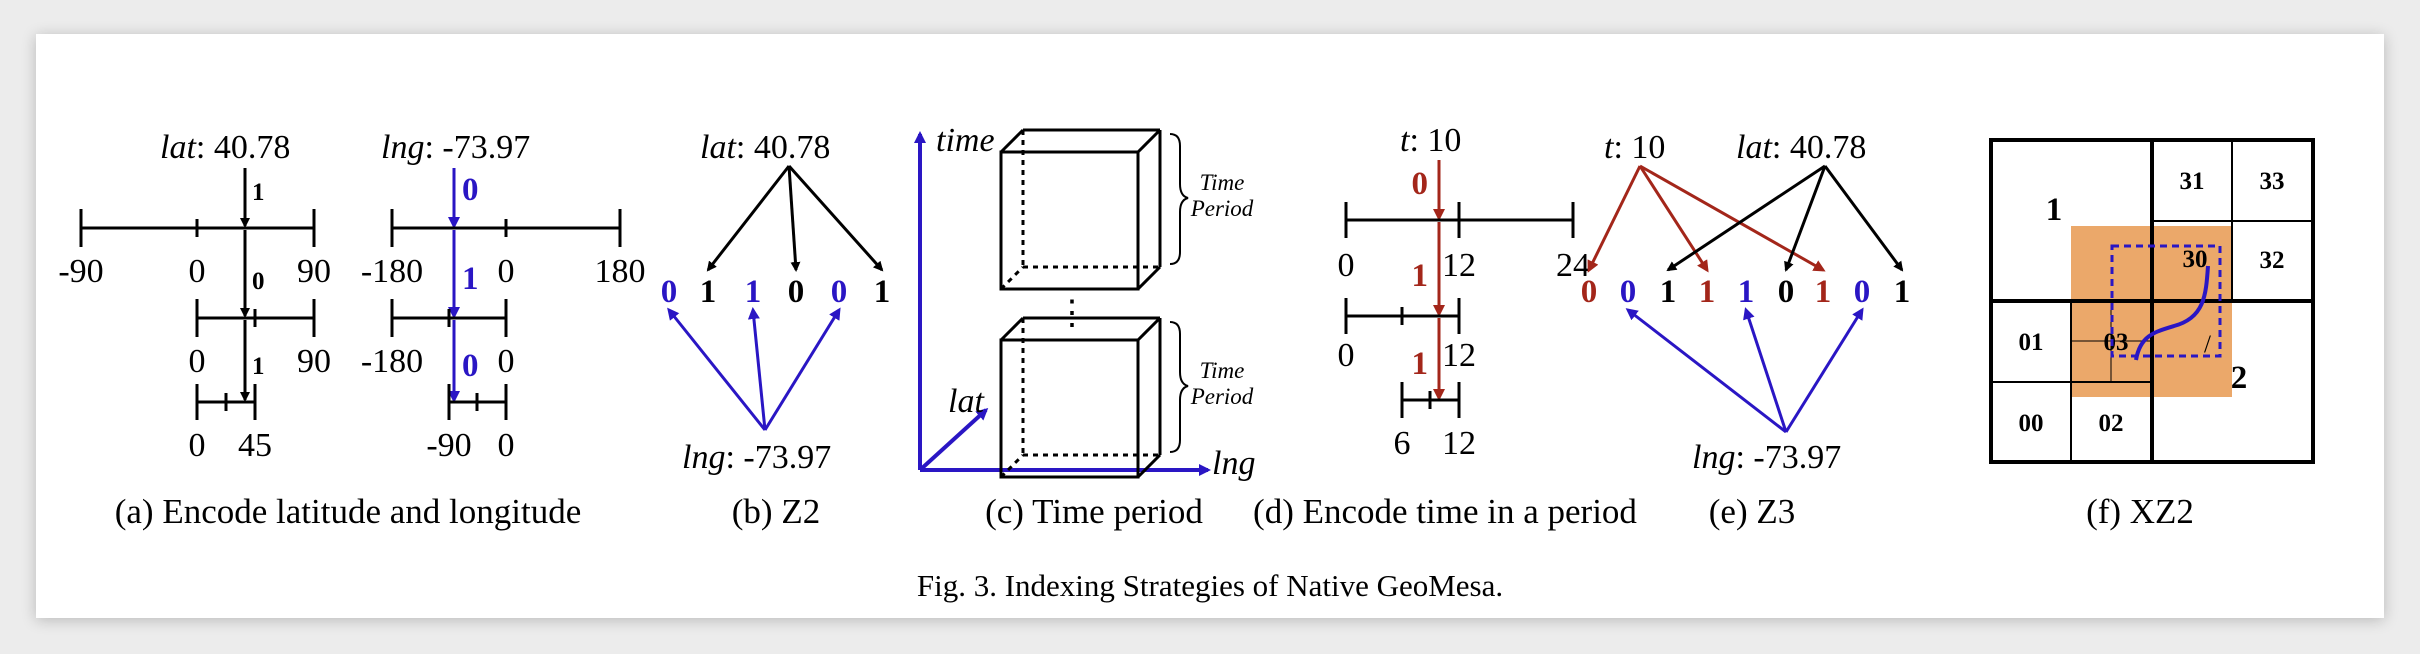 This screenshot has width=2420, height=654. I want to click on panel-f-cell: 33, so click(2272, 181).